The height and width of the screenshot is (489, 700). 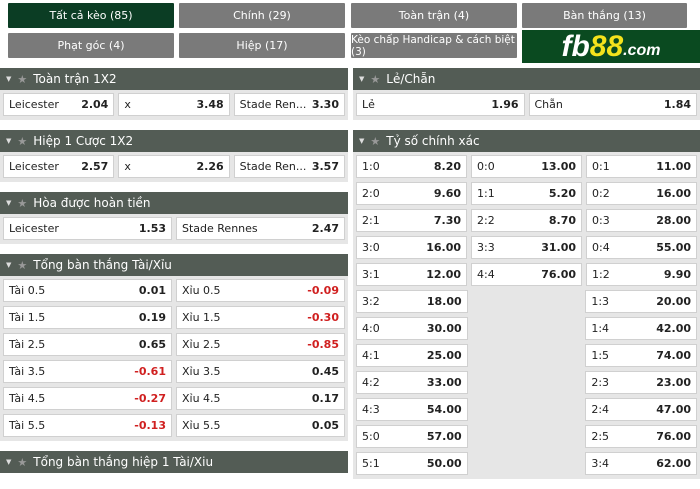 I want to click on odds-label: 3:1, so click(x=371, y=274).